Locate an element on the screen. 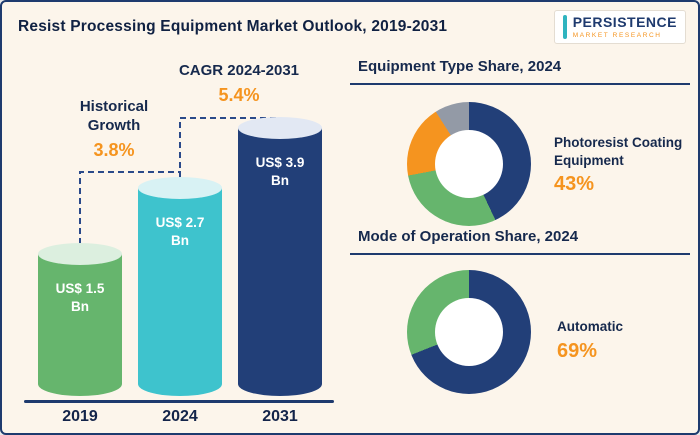  bar-2019-value-label: US$ 1.5 Bn is located at coordinates (80, 297).